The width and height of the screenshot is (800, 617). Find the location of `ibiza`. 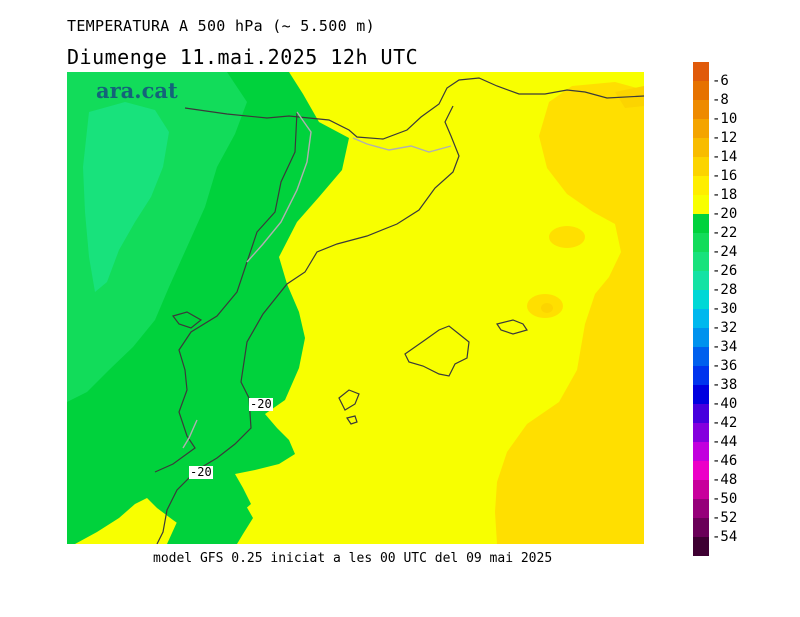

ibiza is located at coordinates (349, 400).